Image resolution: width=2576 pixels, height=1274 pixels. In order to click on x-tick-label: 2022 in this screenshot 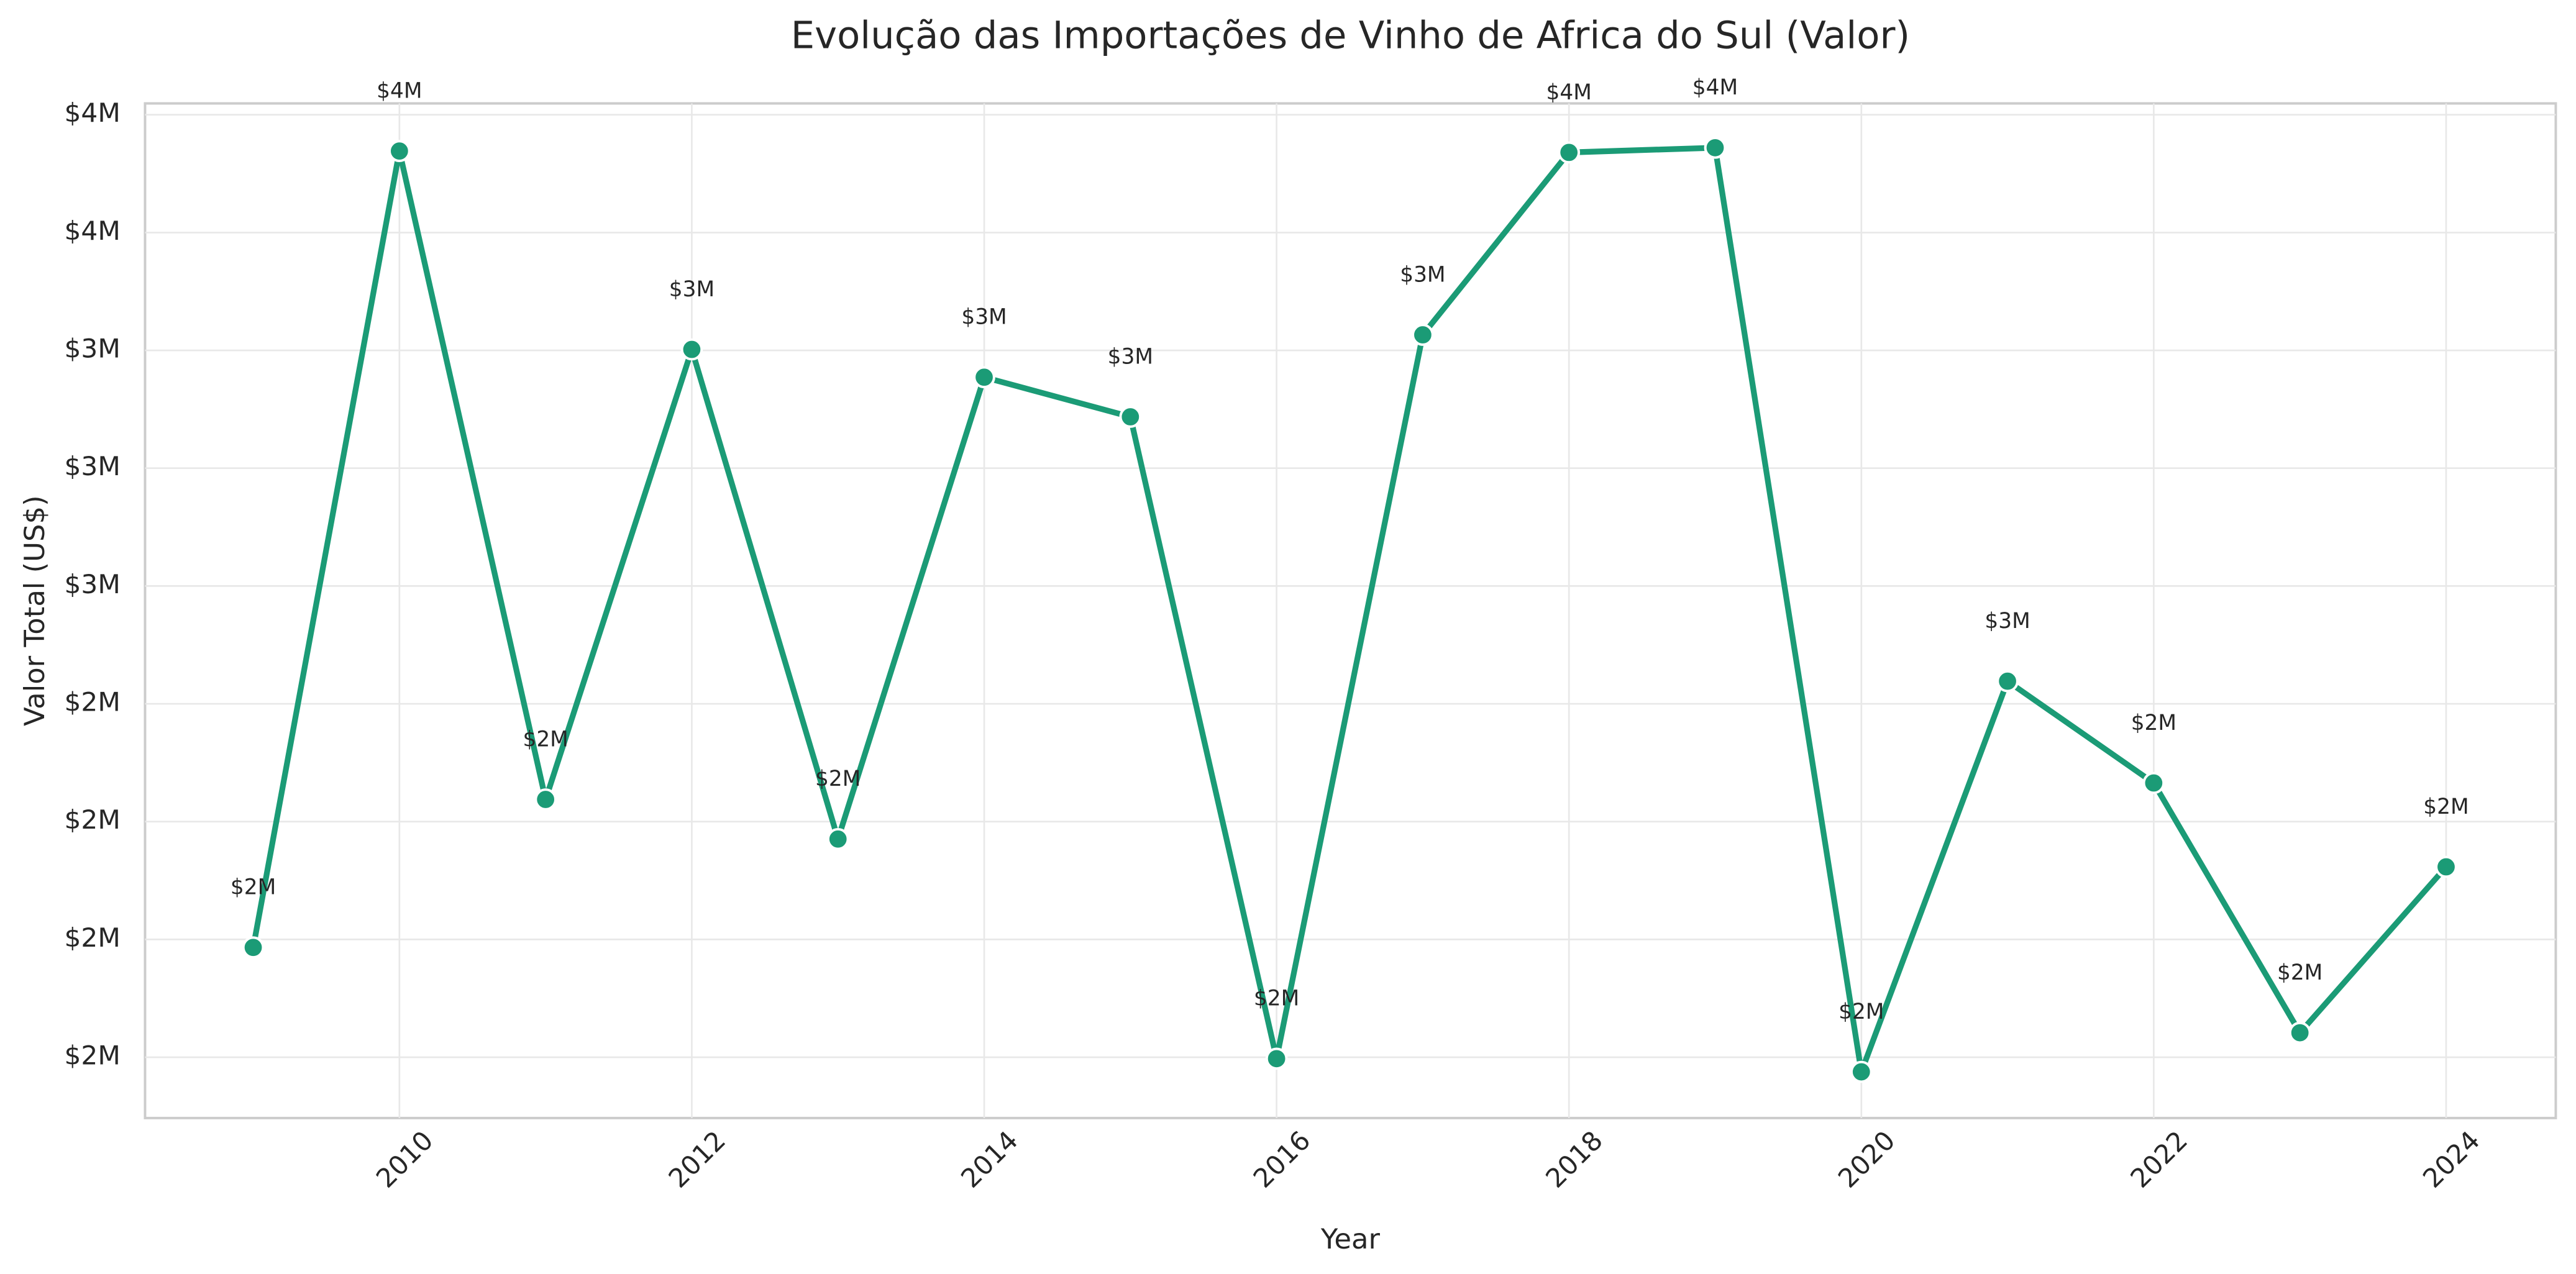, I will do `click(2158, 1159)`.